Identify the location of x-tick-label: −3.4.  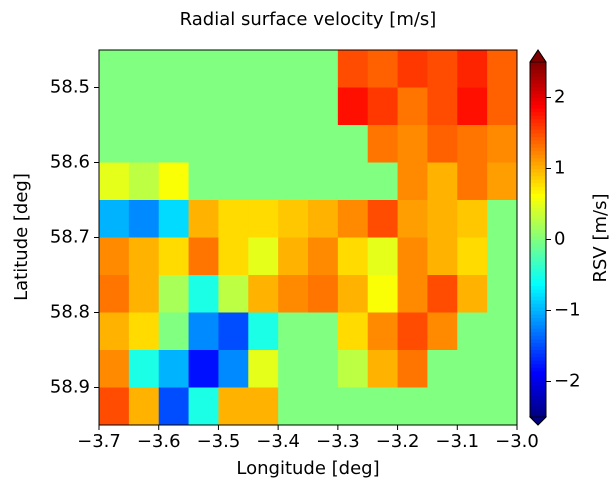
(278, 441).